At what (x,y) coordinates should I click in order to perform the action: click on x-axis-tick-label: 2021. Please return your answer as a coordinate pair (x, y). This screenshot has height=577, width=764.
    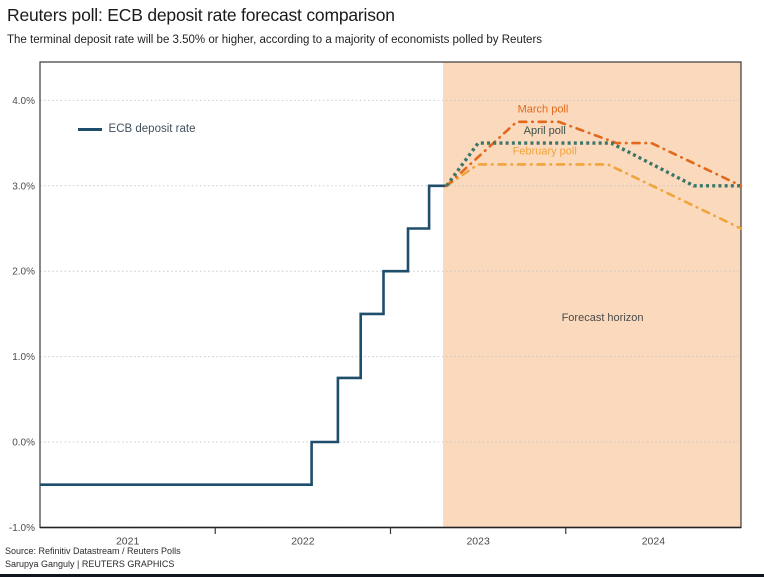
    Looking at the image, I should click on (128, 542).